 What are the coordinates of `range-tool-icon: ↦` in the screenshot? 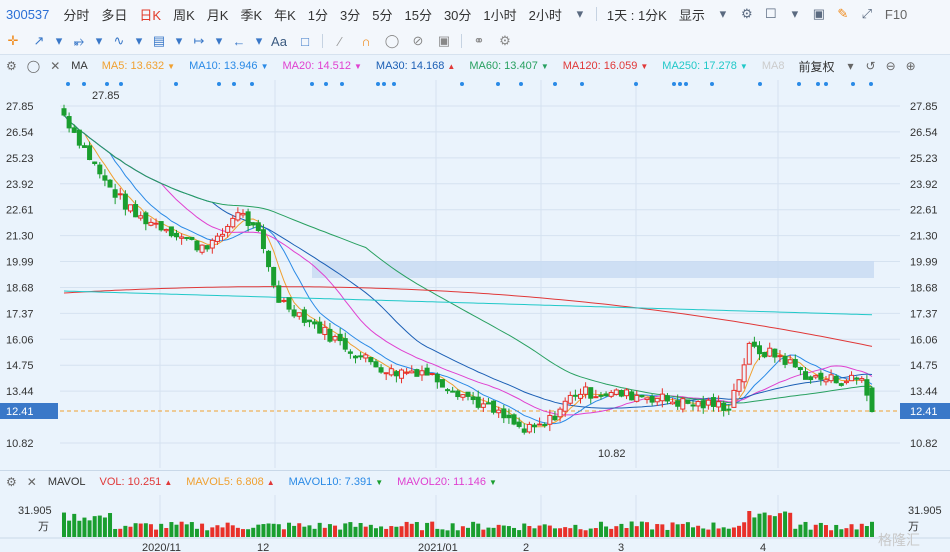 It's located at (199, 40).